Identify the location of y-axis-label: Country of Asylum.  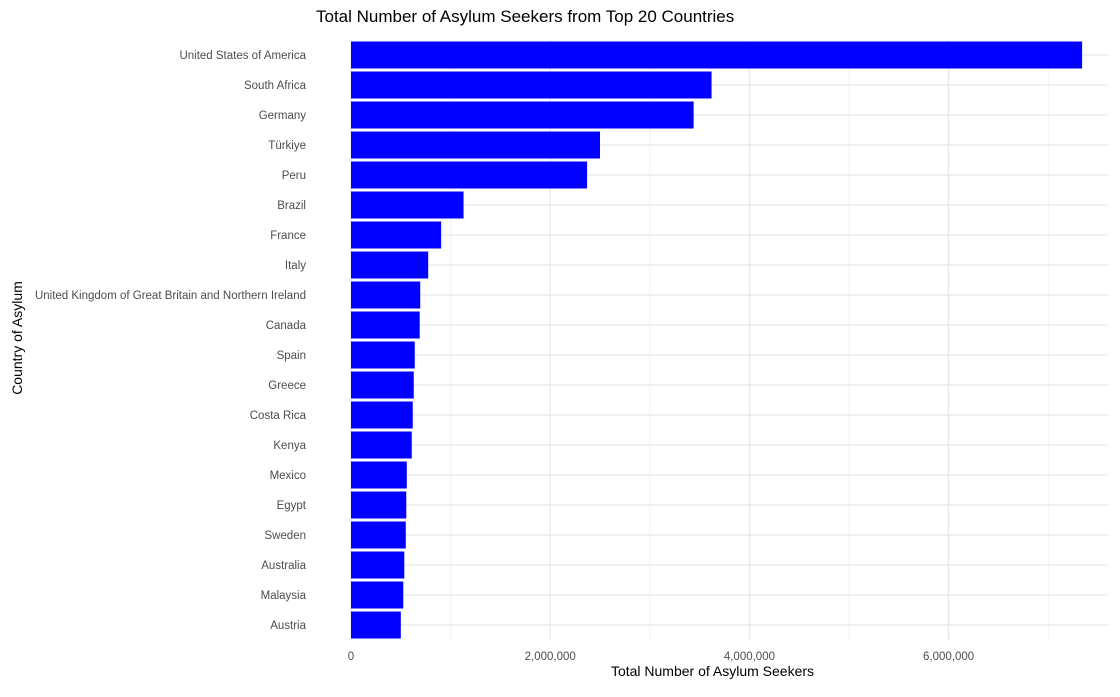
(17, 338).